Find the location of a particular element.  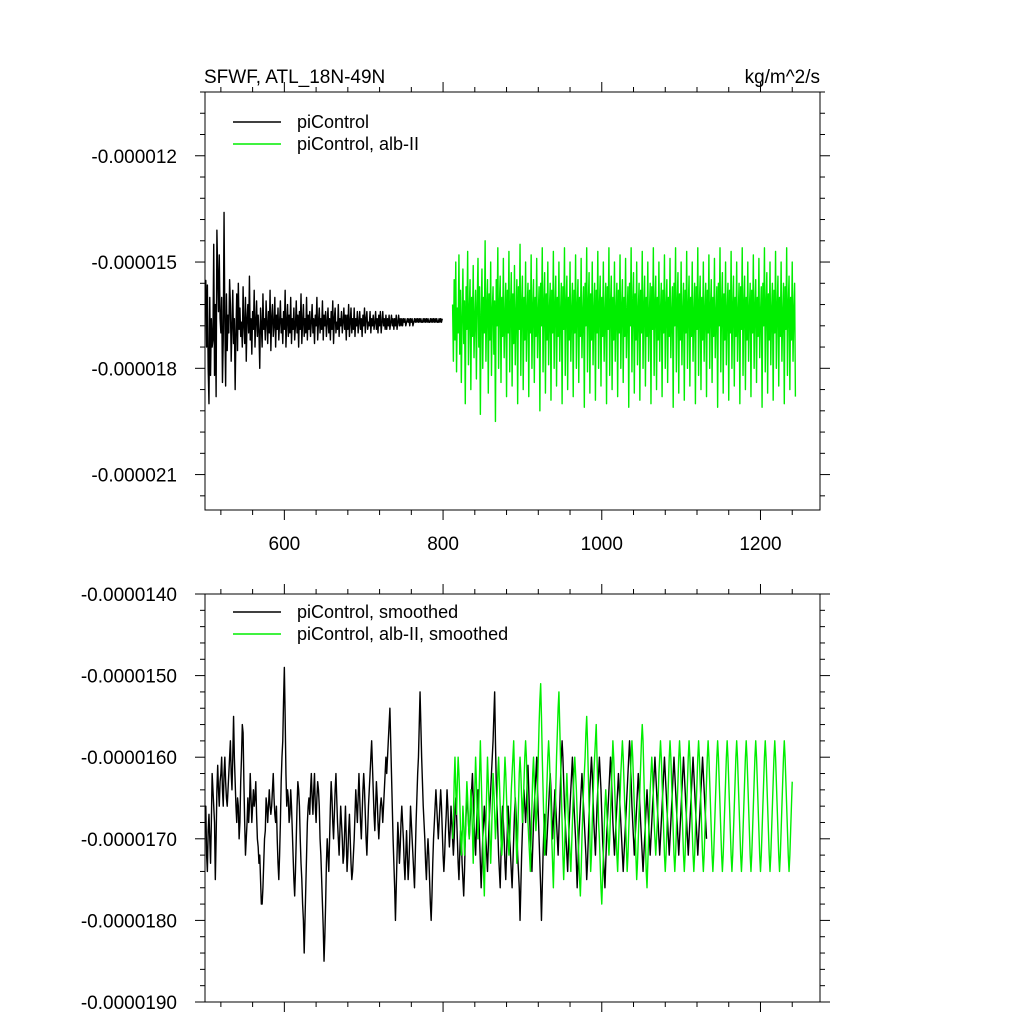

y-tick-label: -0.0000170 is located at coordinates (129, 840).